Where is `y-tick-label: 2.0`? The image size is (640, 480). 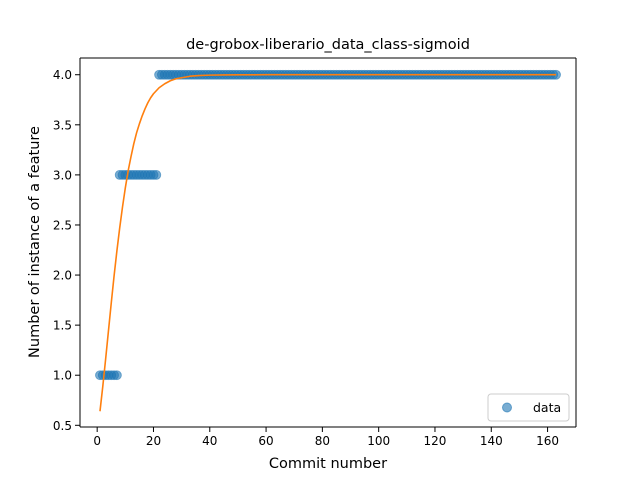 y-tick-label: 2.0 is located at coordinates (62, 276).